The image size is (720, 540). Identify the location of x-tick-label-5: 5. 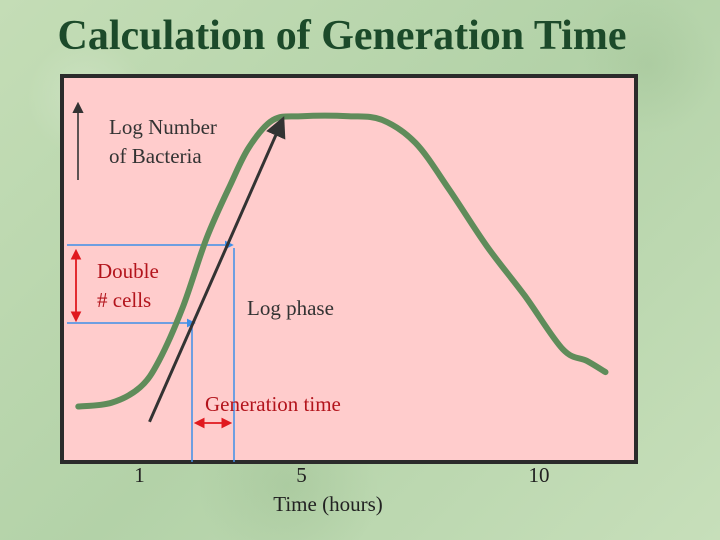
(301, 475).